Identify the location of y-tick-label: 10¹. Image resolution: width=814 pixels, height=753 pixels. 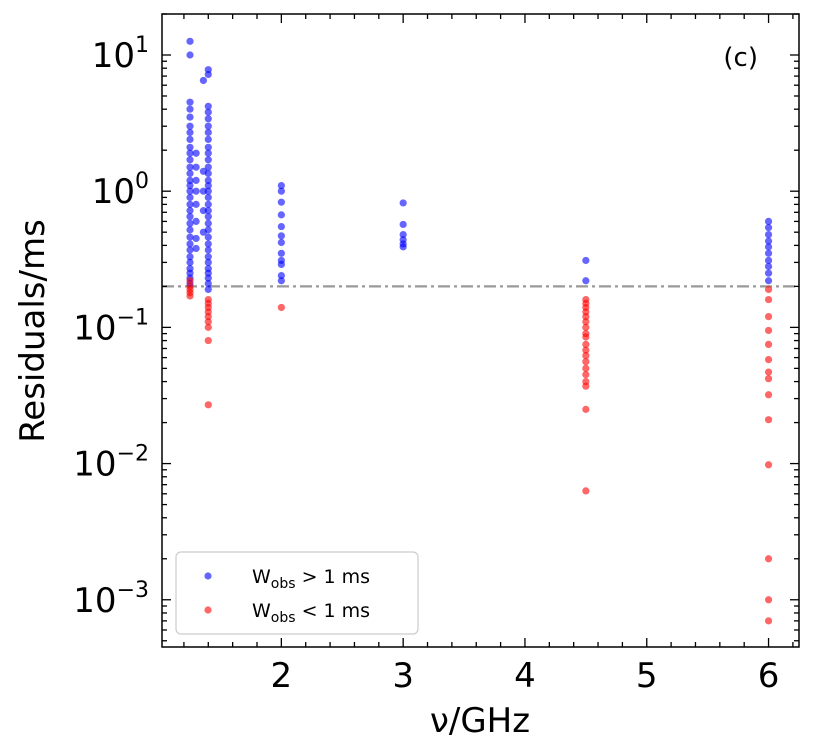
(120, 54).